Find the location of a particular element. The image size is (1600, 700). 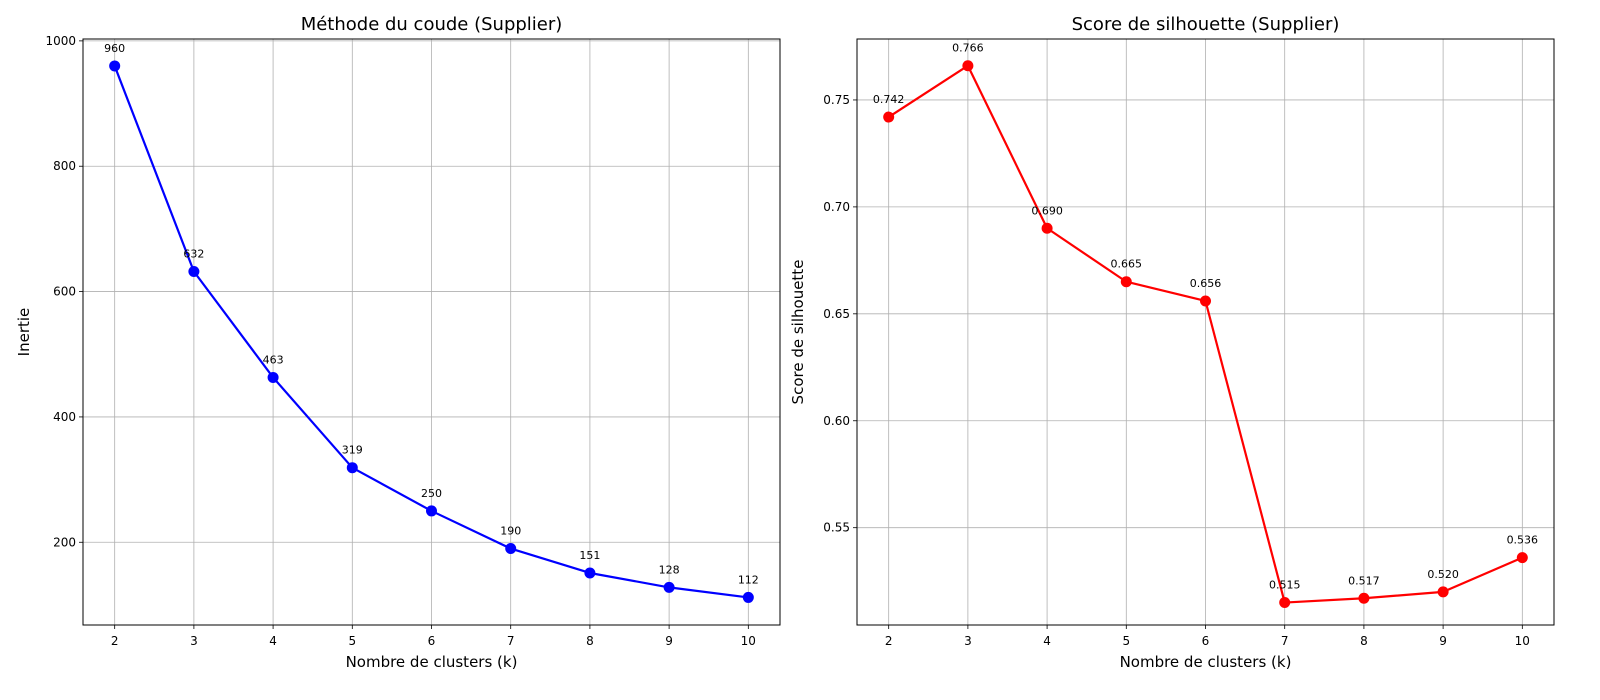

silhouette-data-label-3: 0.665 is located at coordinates (1127, 264).